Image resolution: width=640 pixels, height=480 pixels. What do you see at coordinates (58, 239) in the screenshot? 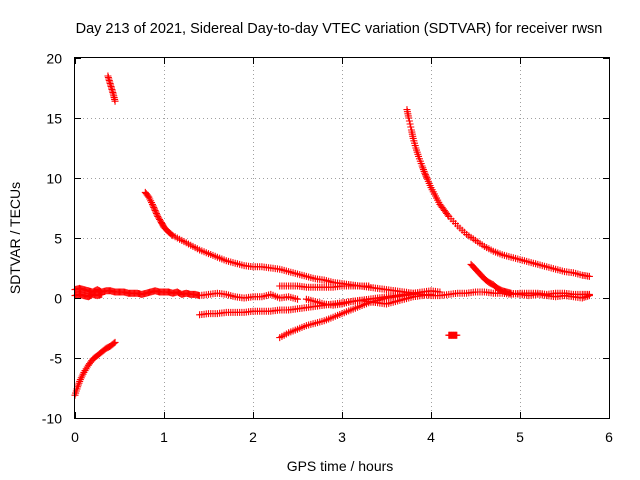
I see `y-tick-label: 5` at bounding box center [58, 239].